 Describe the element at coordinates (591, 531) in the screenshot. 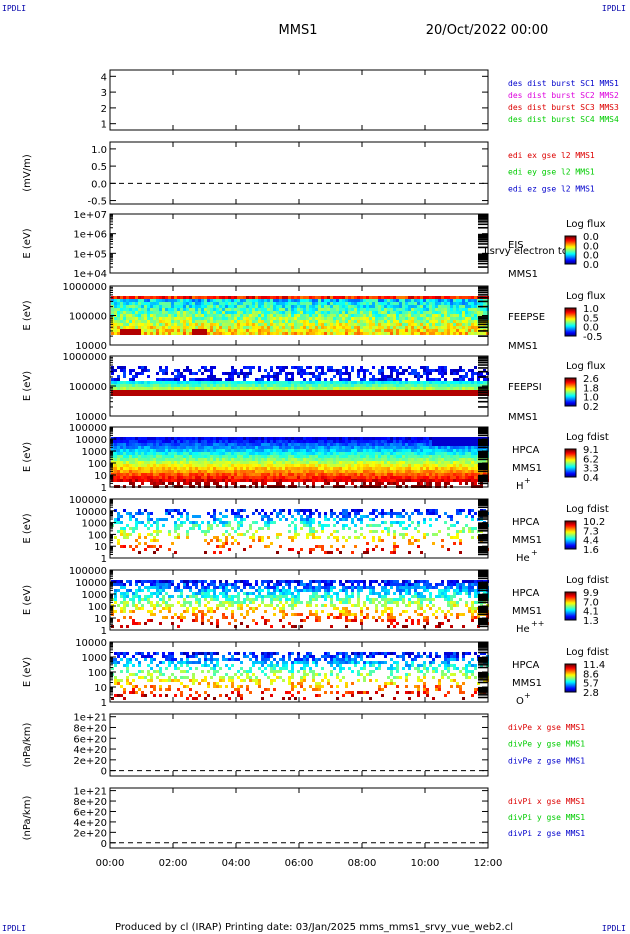

I see `colorbar-tick-label: 7.3` at that location.